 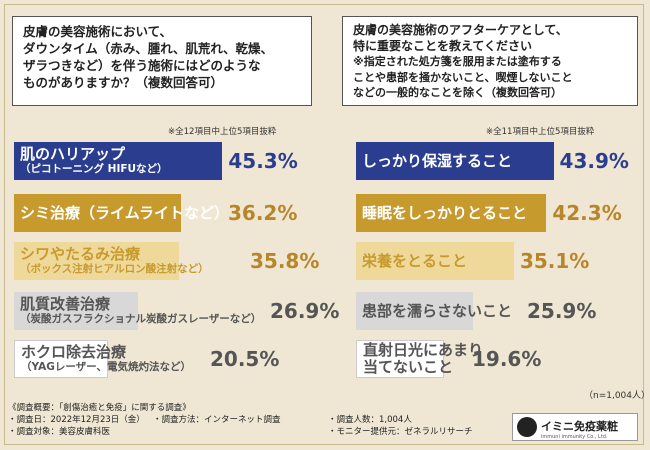 I want to click on right-question-line1: 皮膚の美容施術のアフターケアとして、, so click(x=460, y=30).